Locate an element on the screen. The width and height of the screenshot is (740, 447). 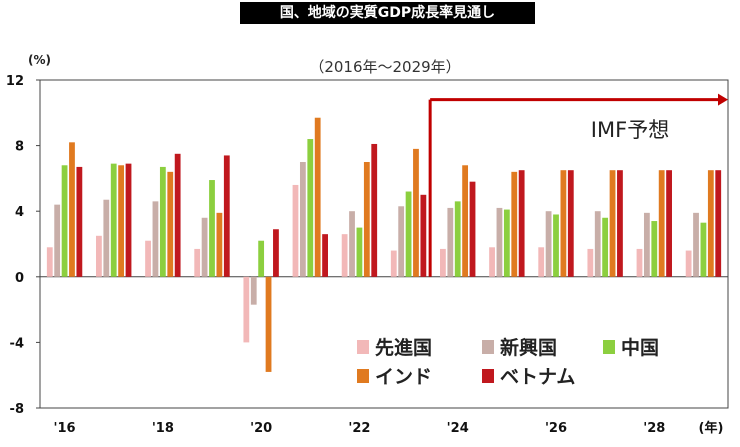
bar-ベトナム-2026 is located at coordinates (570, 223).